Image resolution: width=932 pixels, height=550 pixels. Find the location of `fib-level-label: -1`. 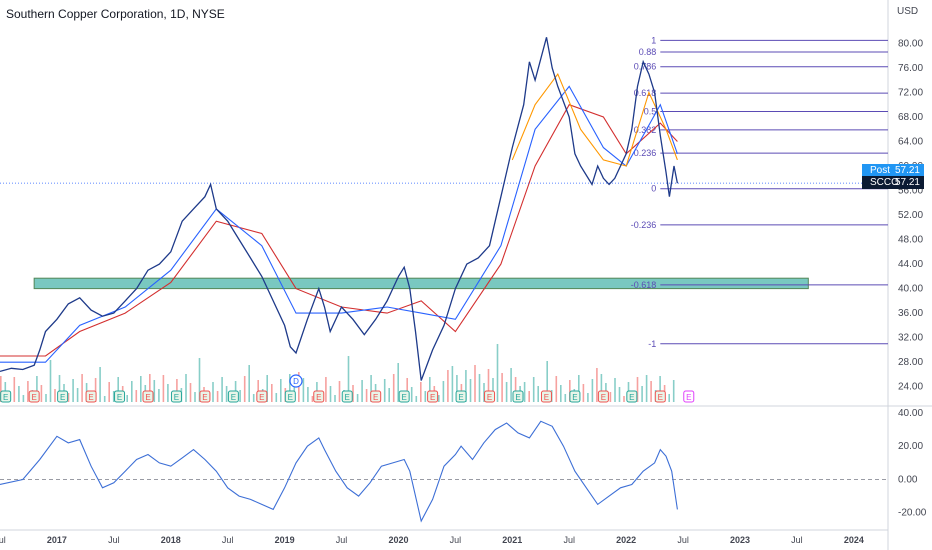

fib-level-label: -1 is located at coordinates (652, 344).